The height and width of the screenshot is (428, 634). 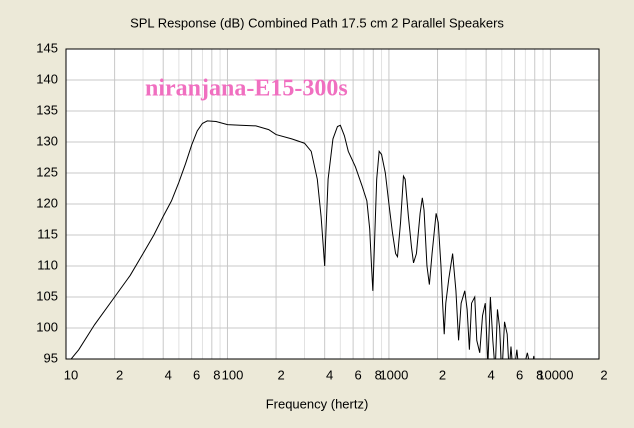 I want to click on y-tick-label: 115, so click(x=47, y=233).